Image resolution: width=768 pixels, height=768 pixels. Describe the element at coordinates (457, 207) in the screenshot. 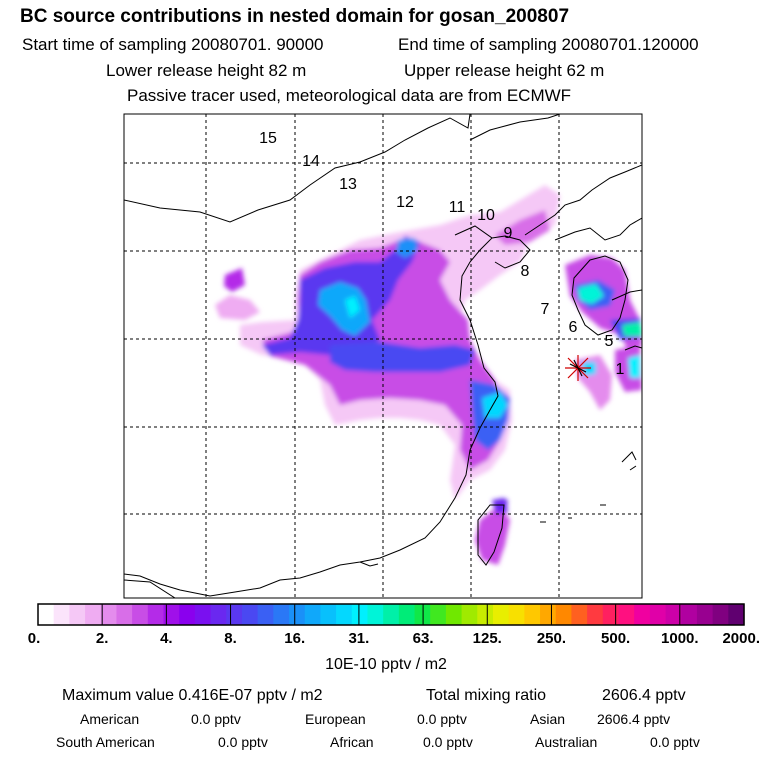

I see `trajectory-label: 11` at that location.